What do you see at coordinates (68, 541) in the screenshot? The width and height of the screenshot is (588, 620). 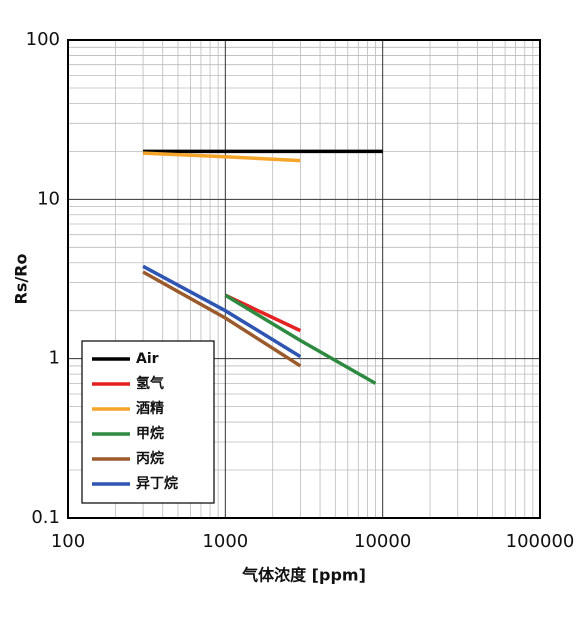 I see `x-tick-label: 100` at bounding box center [68, 541].